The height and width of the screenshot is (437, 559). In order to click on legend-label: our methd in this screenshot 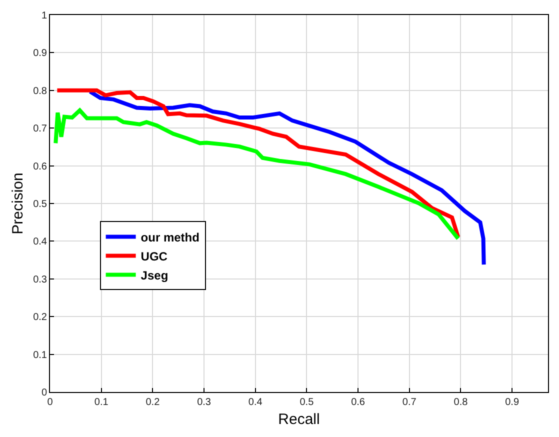, I will do `click(170, 237)`.